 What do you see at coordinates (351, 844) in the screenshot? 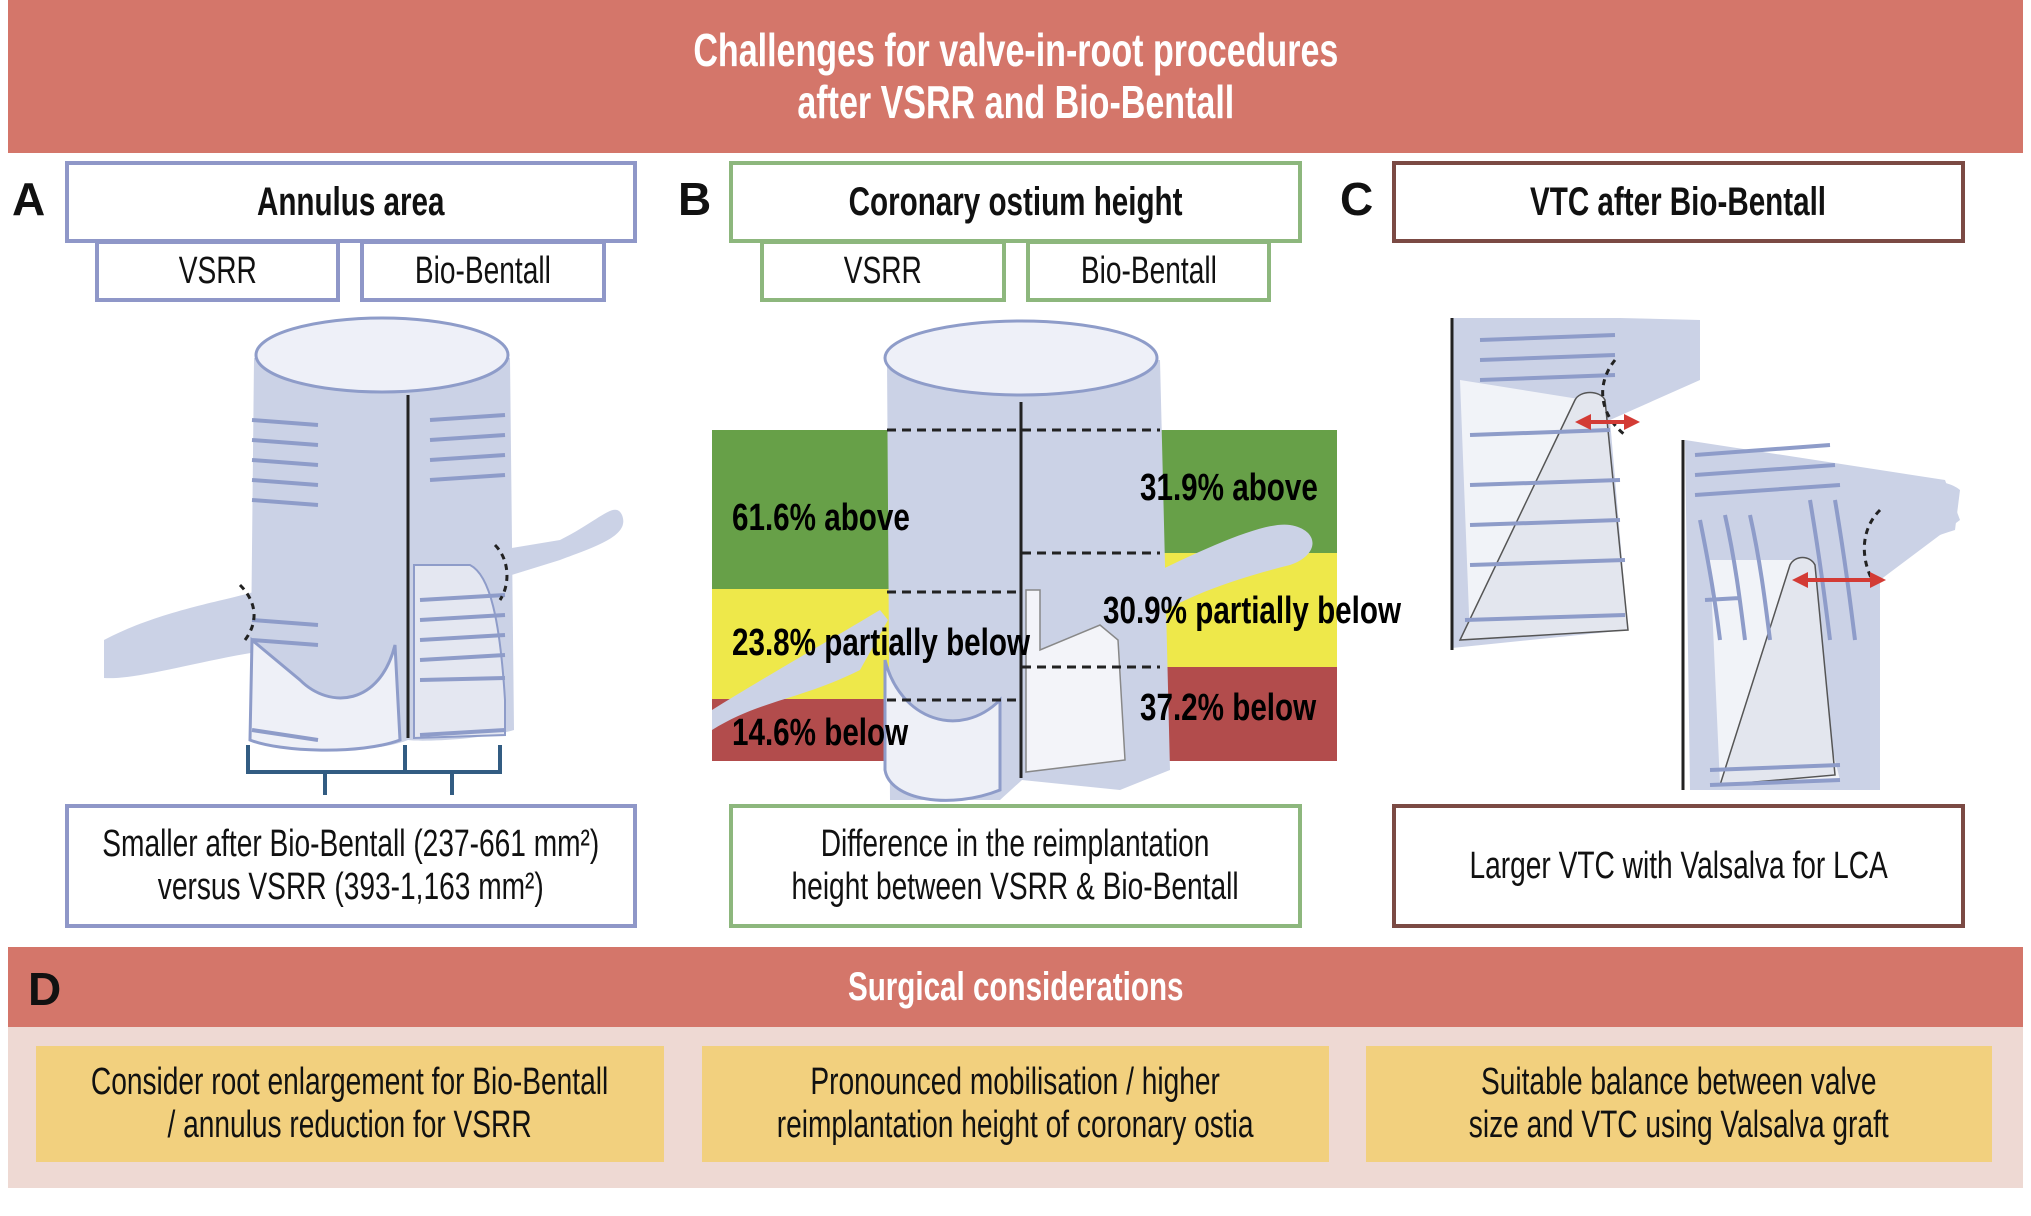
I see `desc-line: Smaller after Bio-Bentall (237-661 mm²)` at bounding box center [351, 844].